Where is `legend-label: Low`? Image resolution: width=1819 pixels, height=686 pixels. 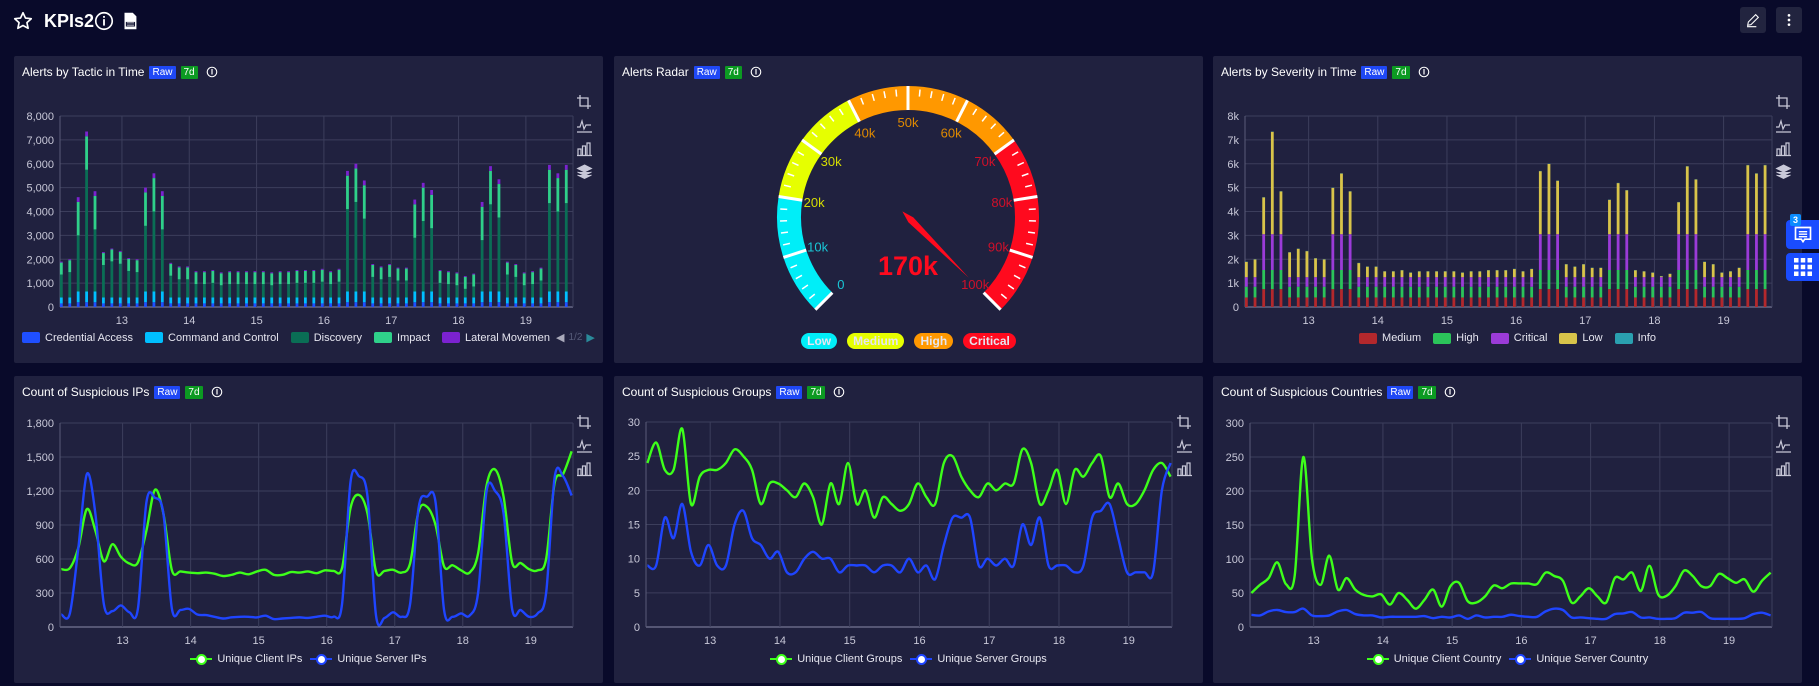
legend-label: Low is located at coordinates (1592, 338).